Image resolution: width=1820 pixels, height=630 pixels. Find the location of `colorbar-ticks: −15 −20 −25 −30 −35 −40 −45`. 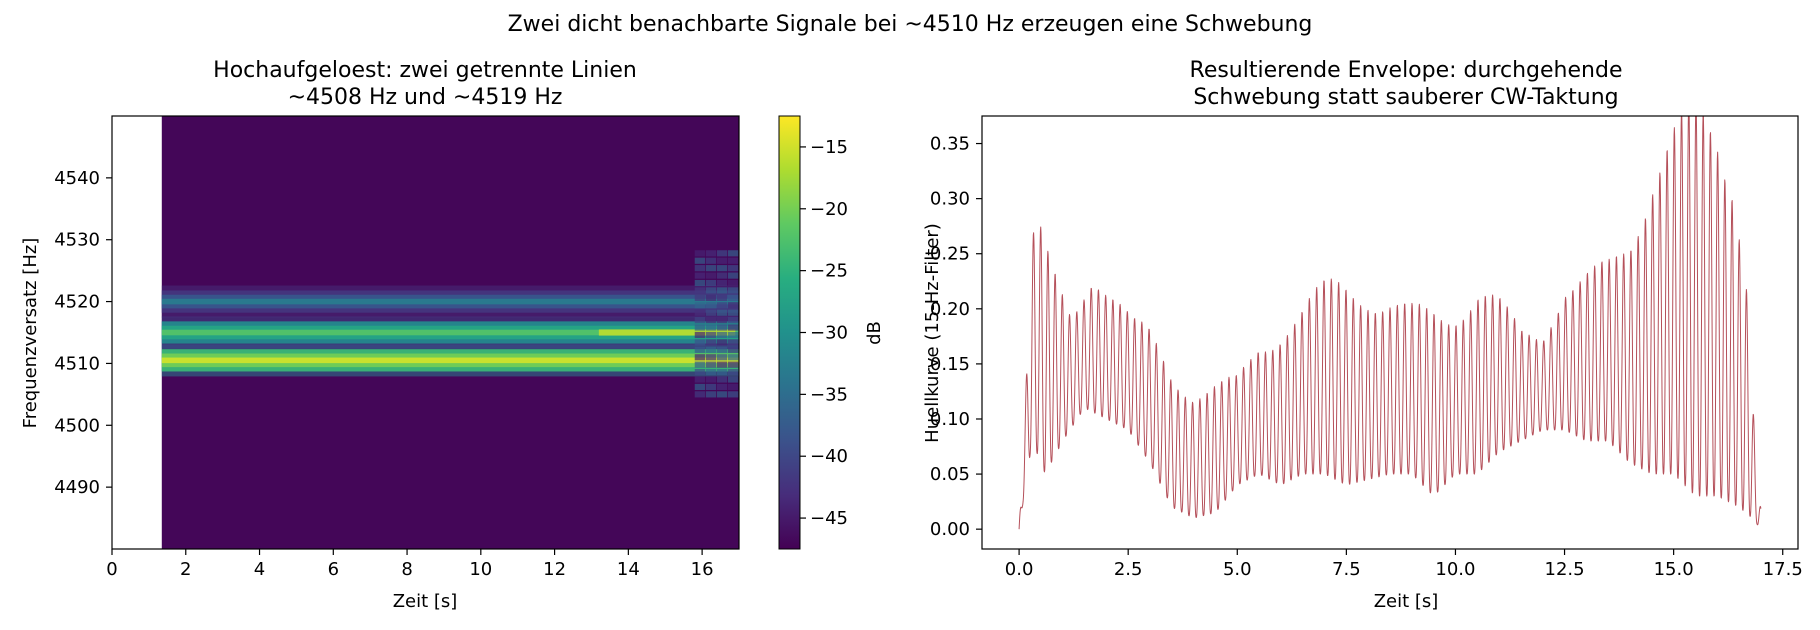

colorbar-ticks: −15 −20 −25 −30 −35 −40 −45 is located at coordinates (824, 333).